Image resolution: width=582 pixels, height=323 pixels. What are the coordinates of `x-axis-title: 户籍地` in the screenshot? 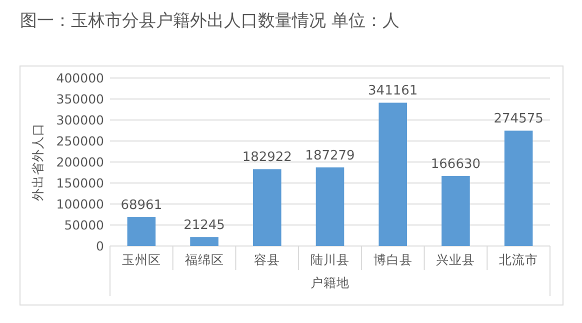 It's located at (330, 282).